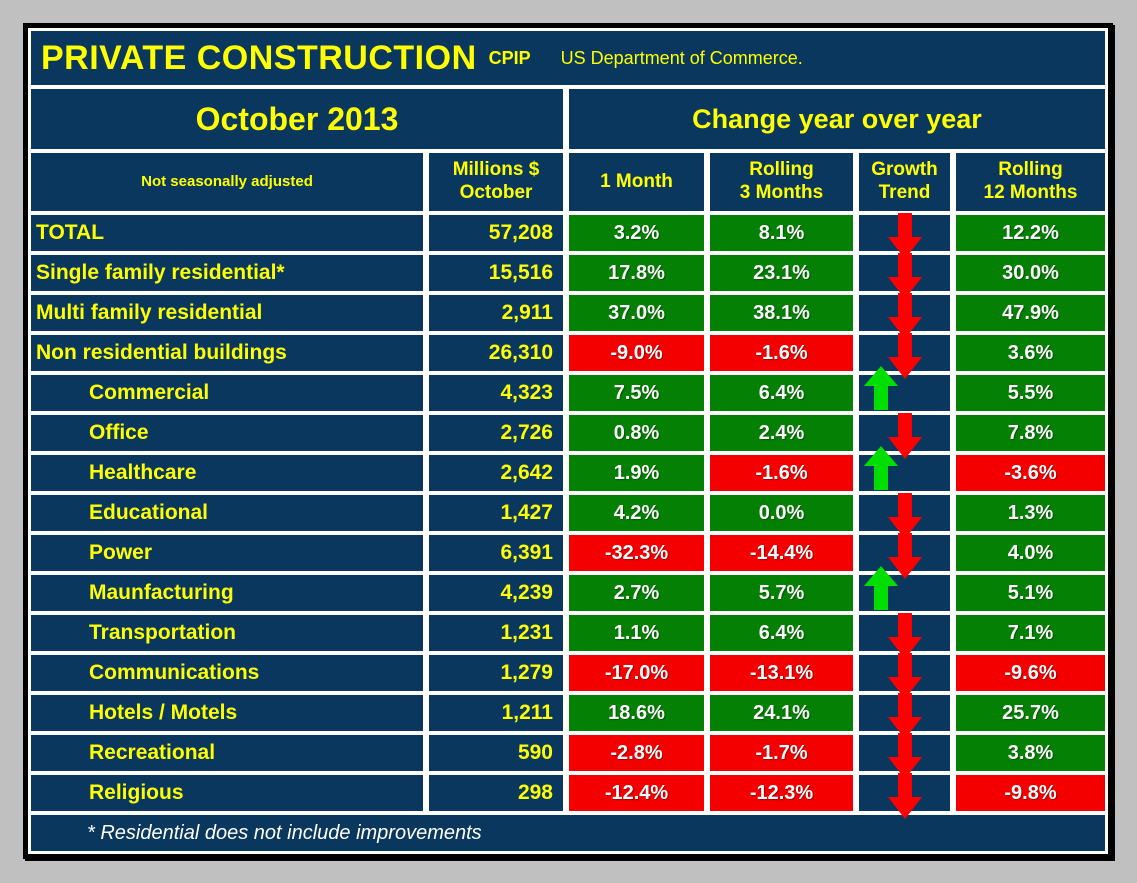  Describe the element at coordinates (227, 513) in the screenshot. I see `row-label: Educational` at that location.